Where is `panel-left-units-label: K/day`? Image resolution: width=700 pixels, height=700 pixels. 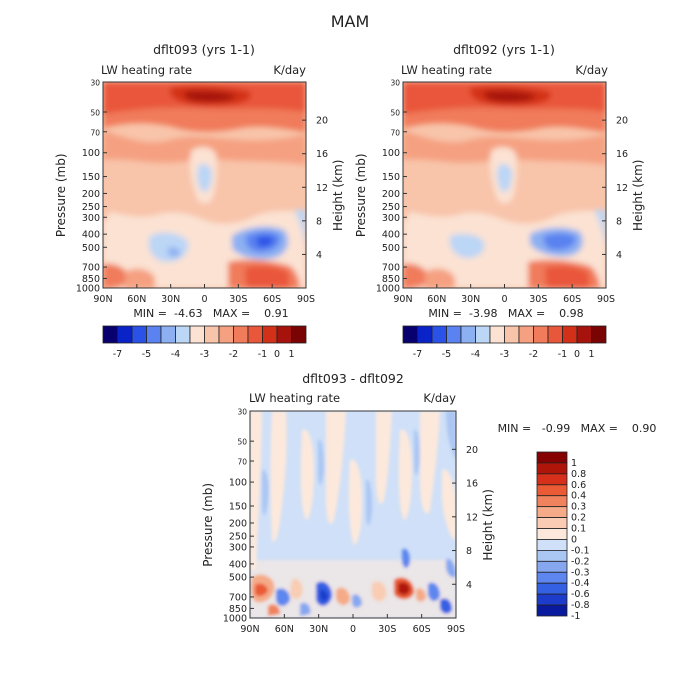 panel-left-units-label: K/day is located at coordinates (289, 70).